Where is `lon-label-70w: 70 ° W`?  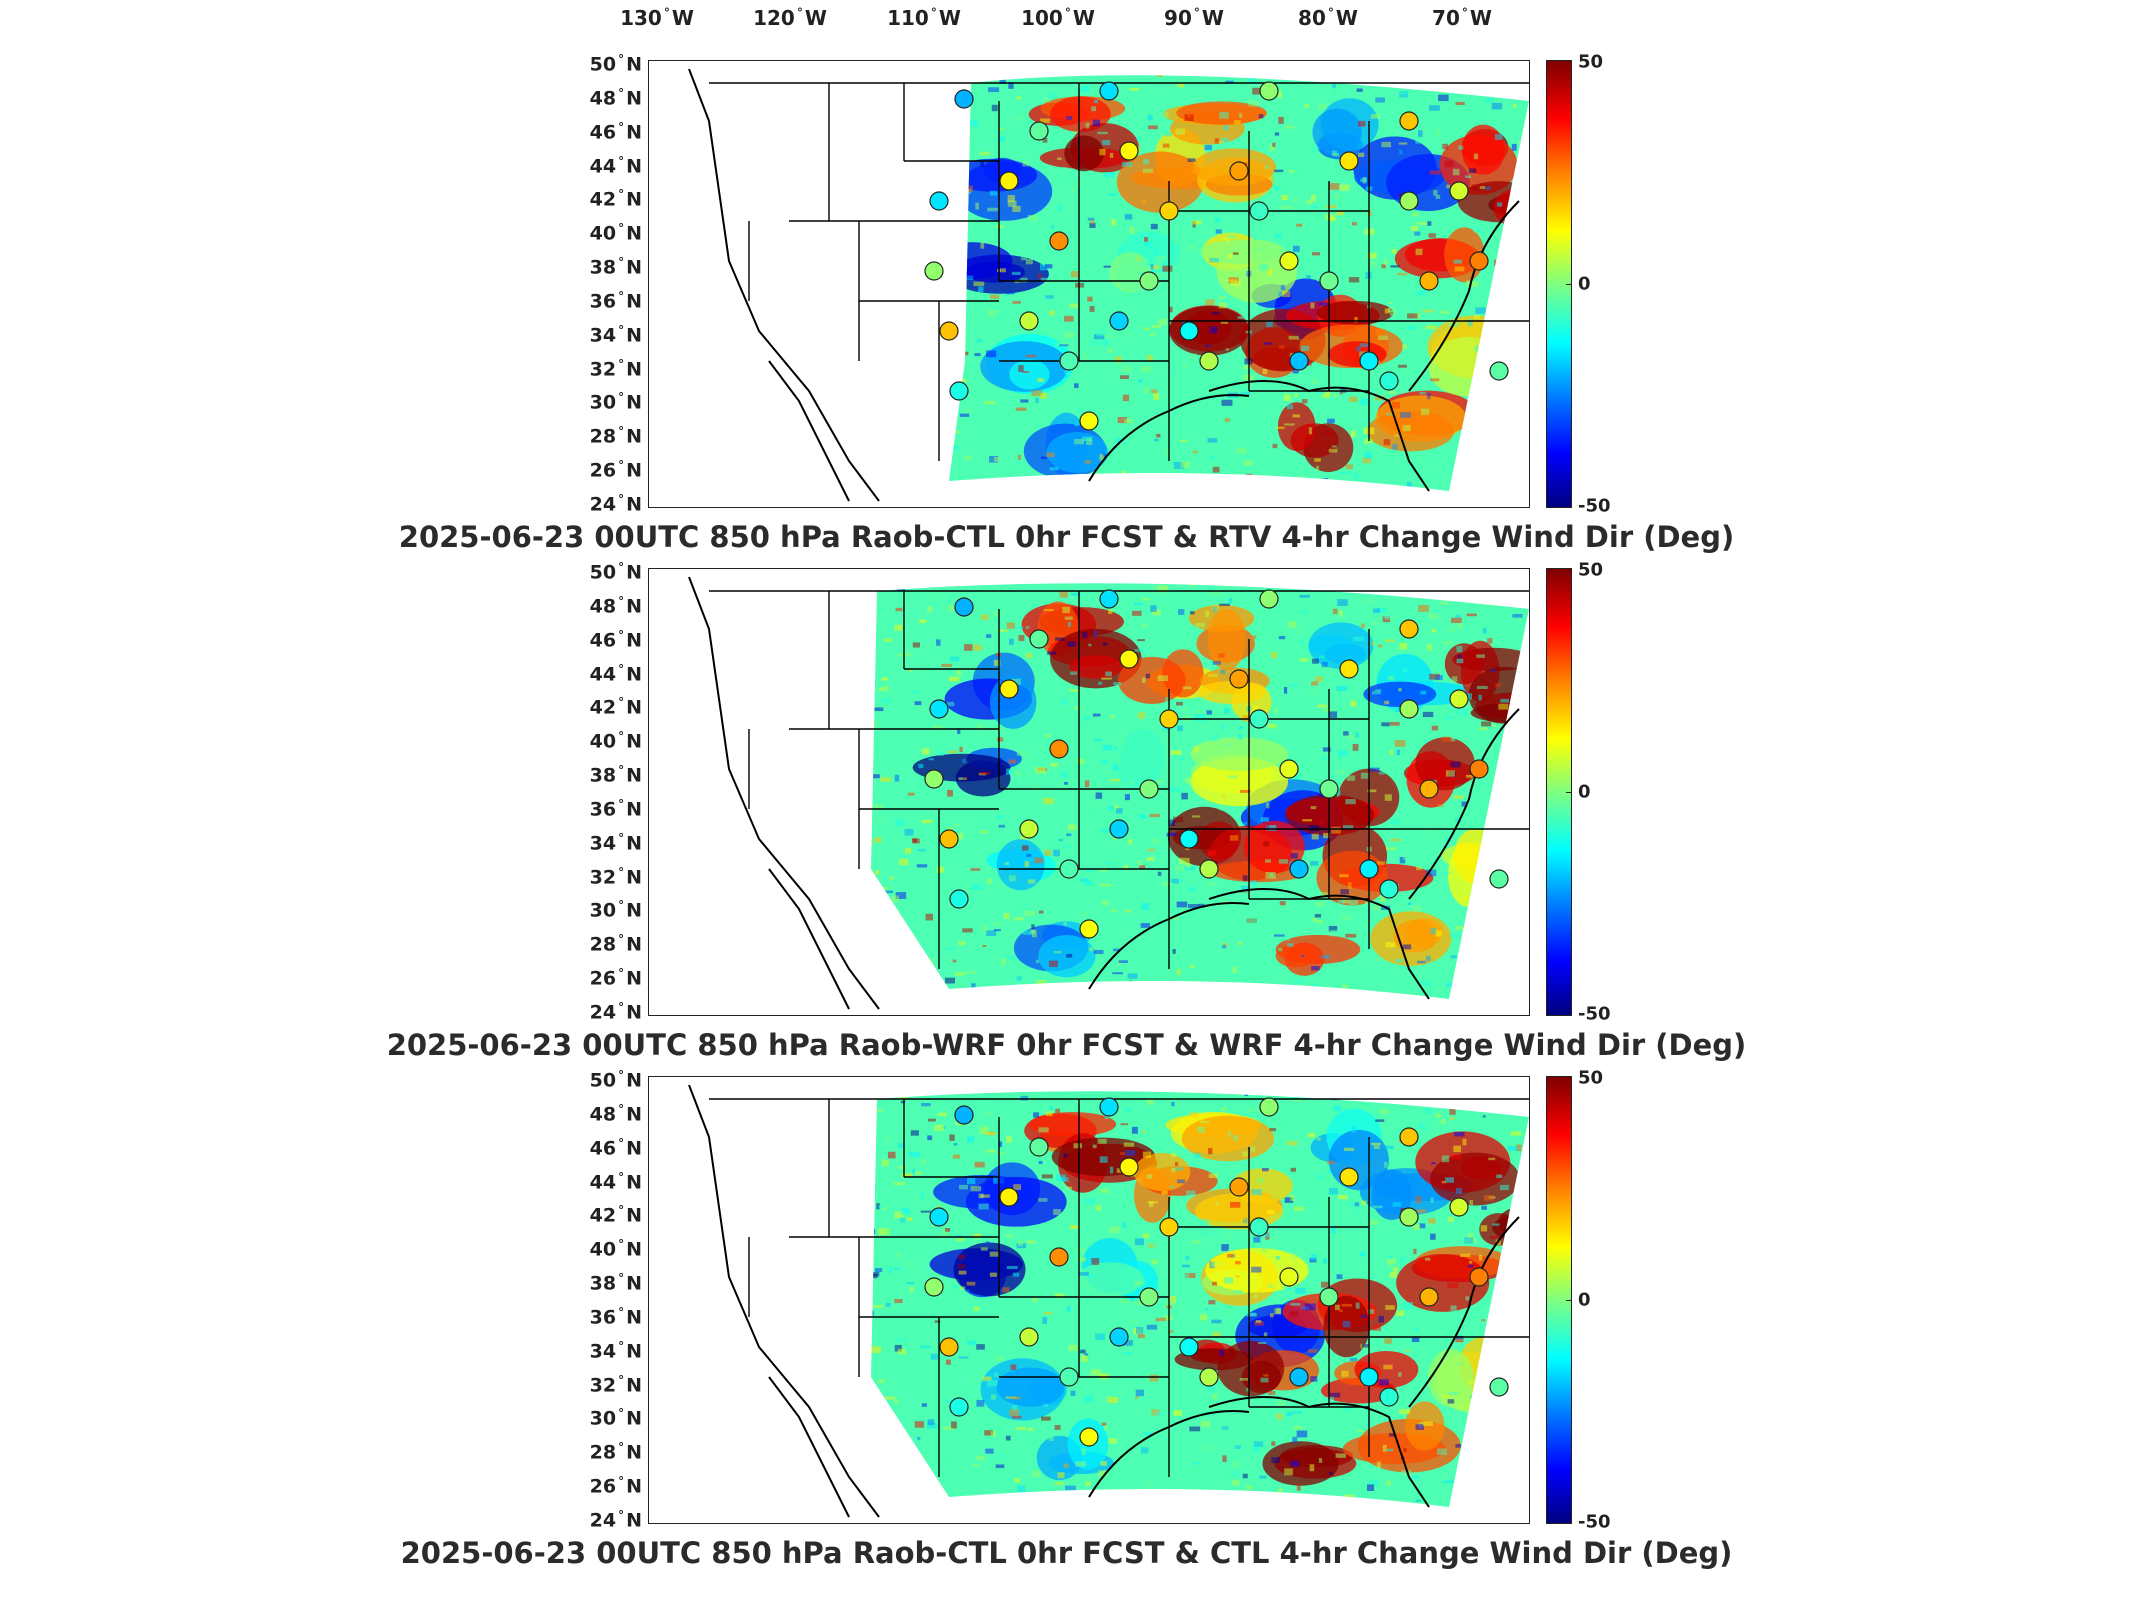
lon-label-70w: 70 ° W is located at coordinates (1462, 18).